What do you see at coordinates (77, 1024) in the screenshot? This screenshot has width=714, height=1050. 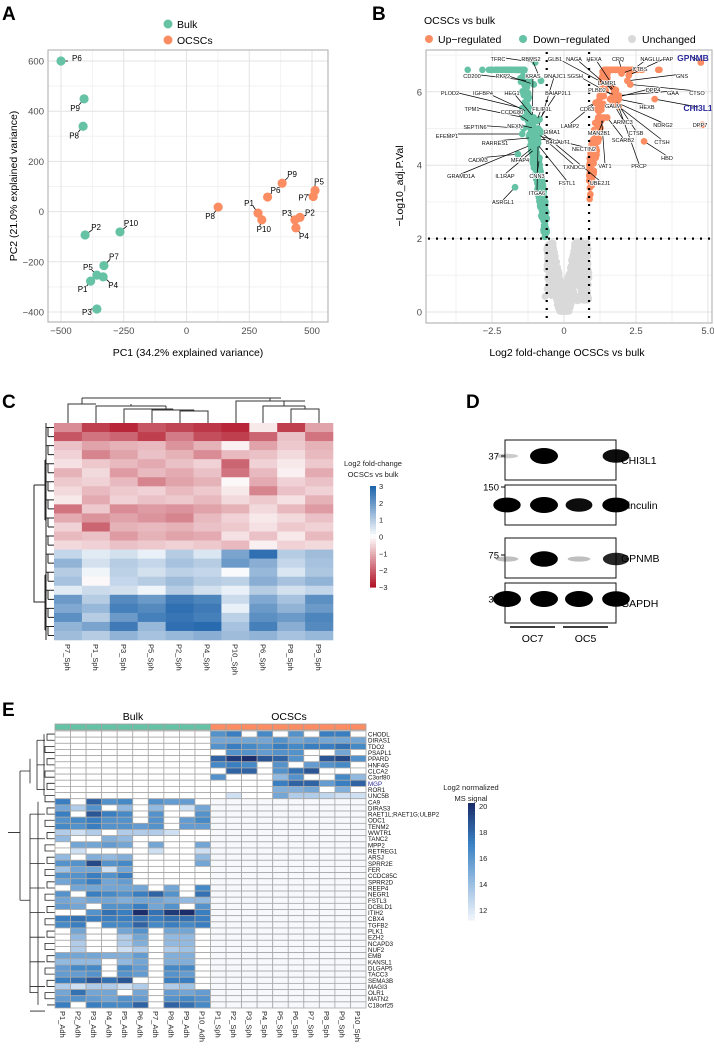 I see `column-label: P2_Adh` at bounding box center [77, 1024].